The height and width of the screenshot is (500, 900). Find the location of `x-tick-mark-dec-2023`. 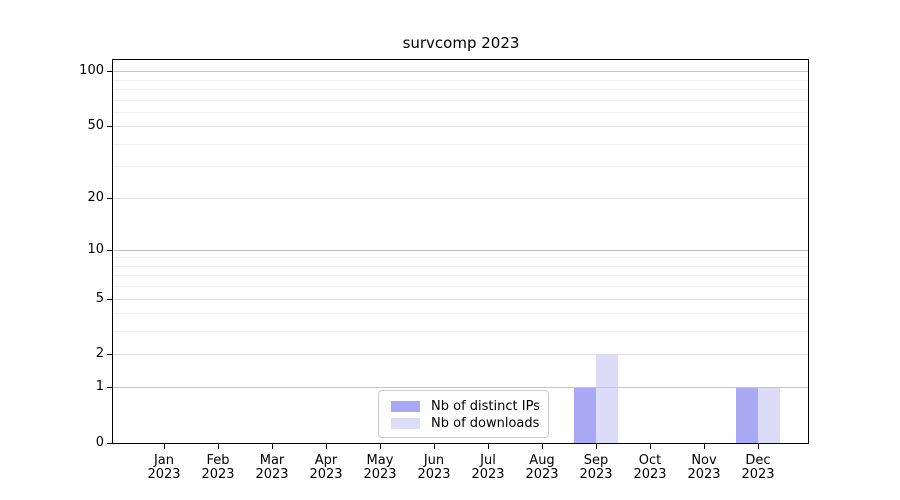

x-tick-mark-dec-2023 is located at coordinates (758, 446).